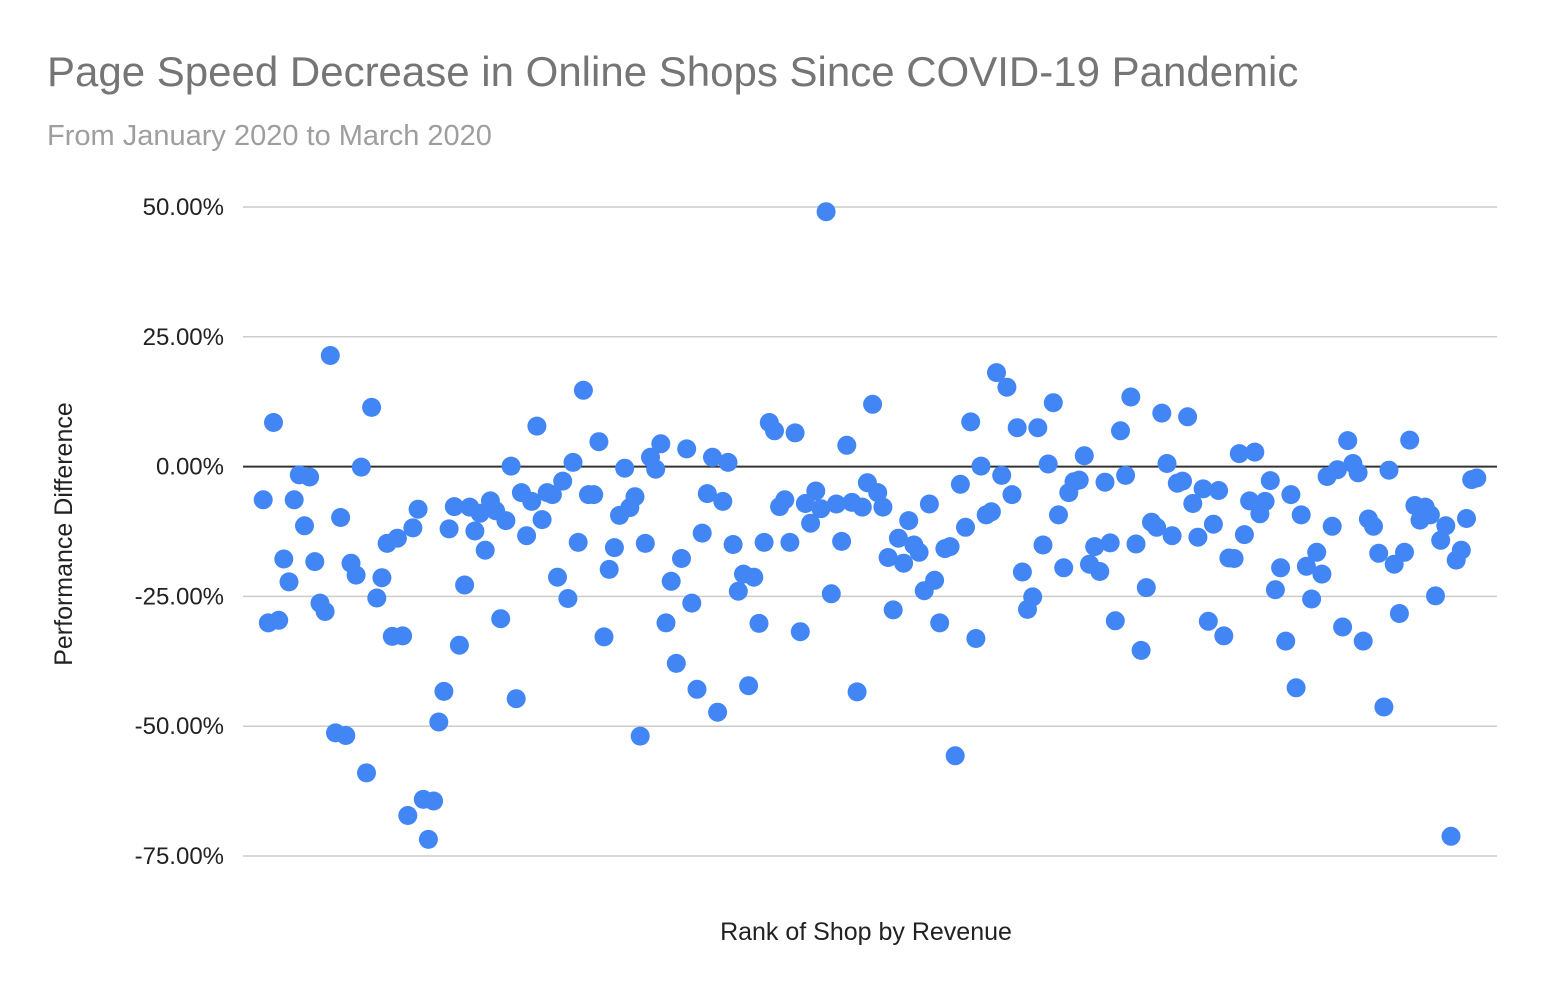 The width and height of the screenshot is (1543, 995). Describe the element at coordinates (179, 532) in the screenshot. I see `y-axis-tick-labels: 50.00% 25.00% 0.00% -25.00% -50.00% -75.00%` at that location.